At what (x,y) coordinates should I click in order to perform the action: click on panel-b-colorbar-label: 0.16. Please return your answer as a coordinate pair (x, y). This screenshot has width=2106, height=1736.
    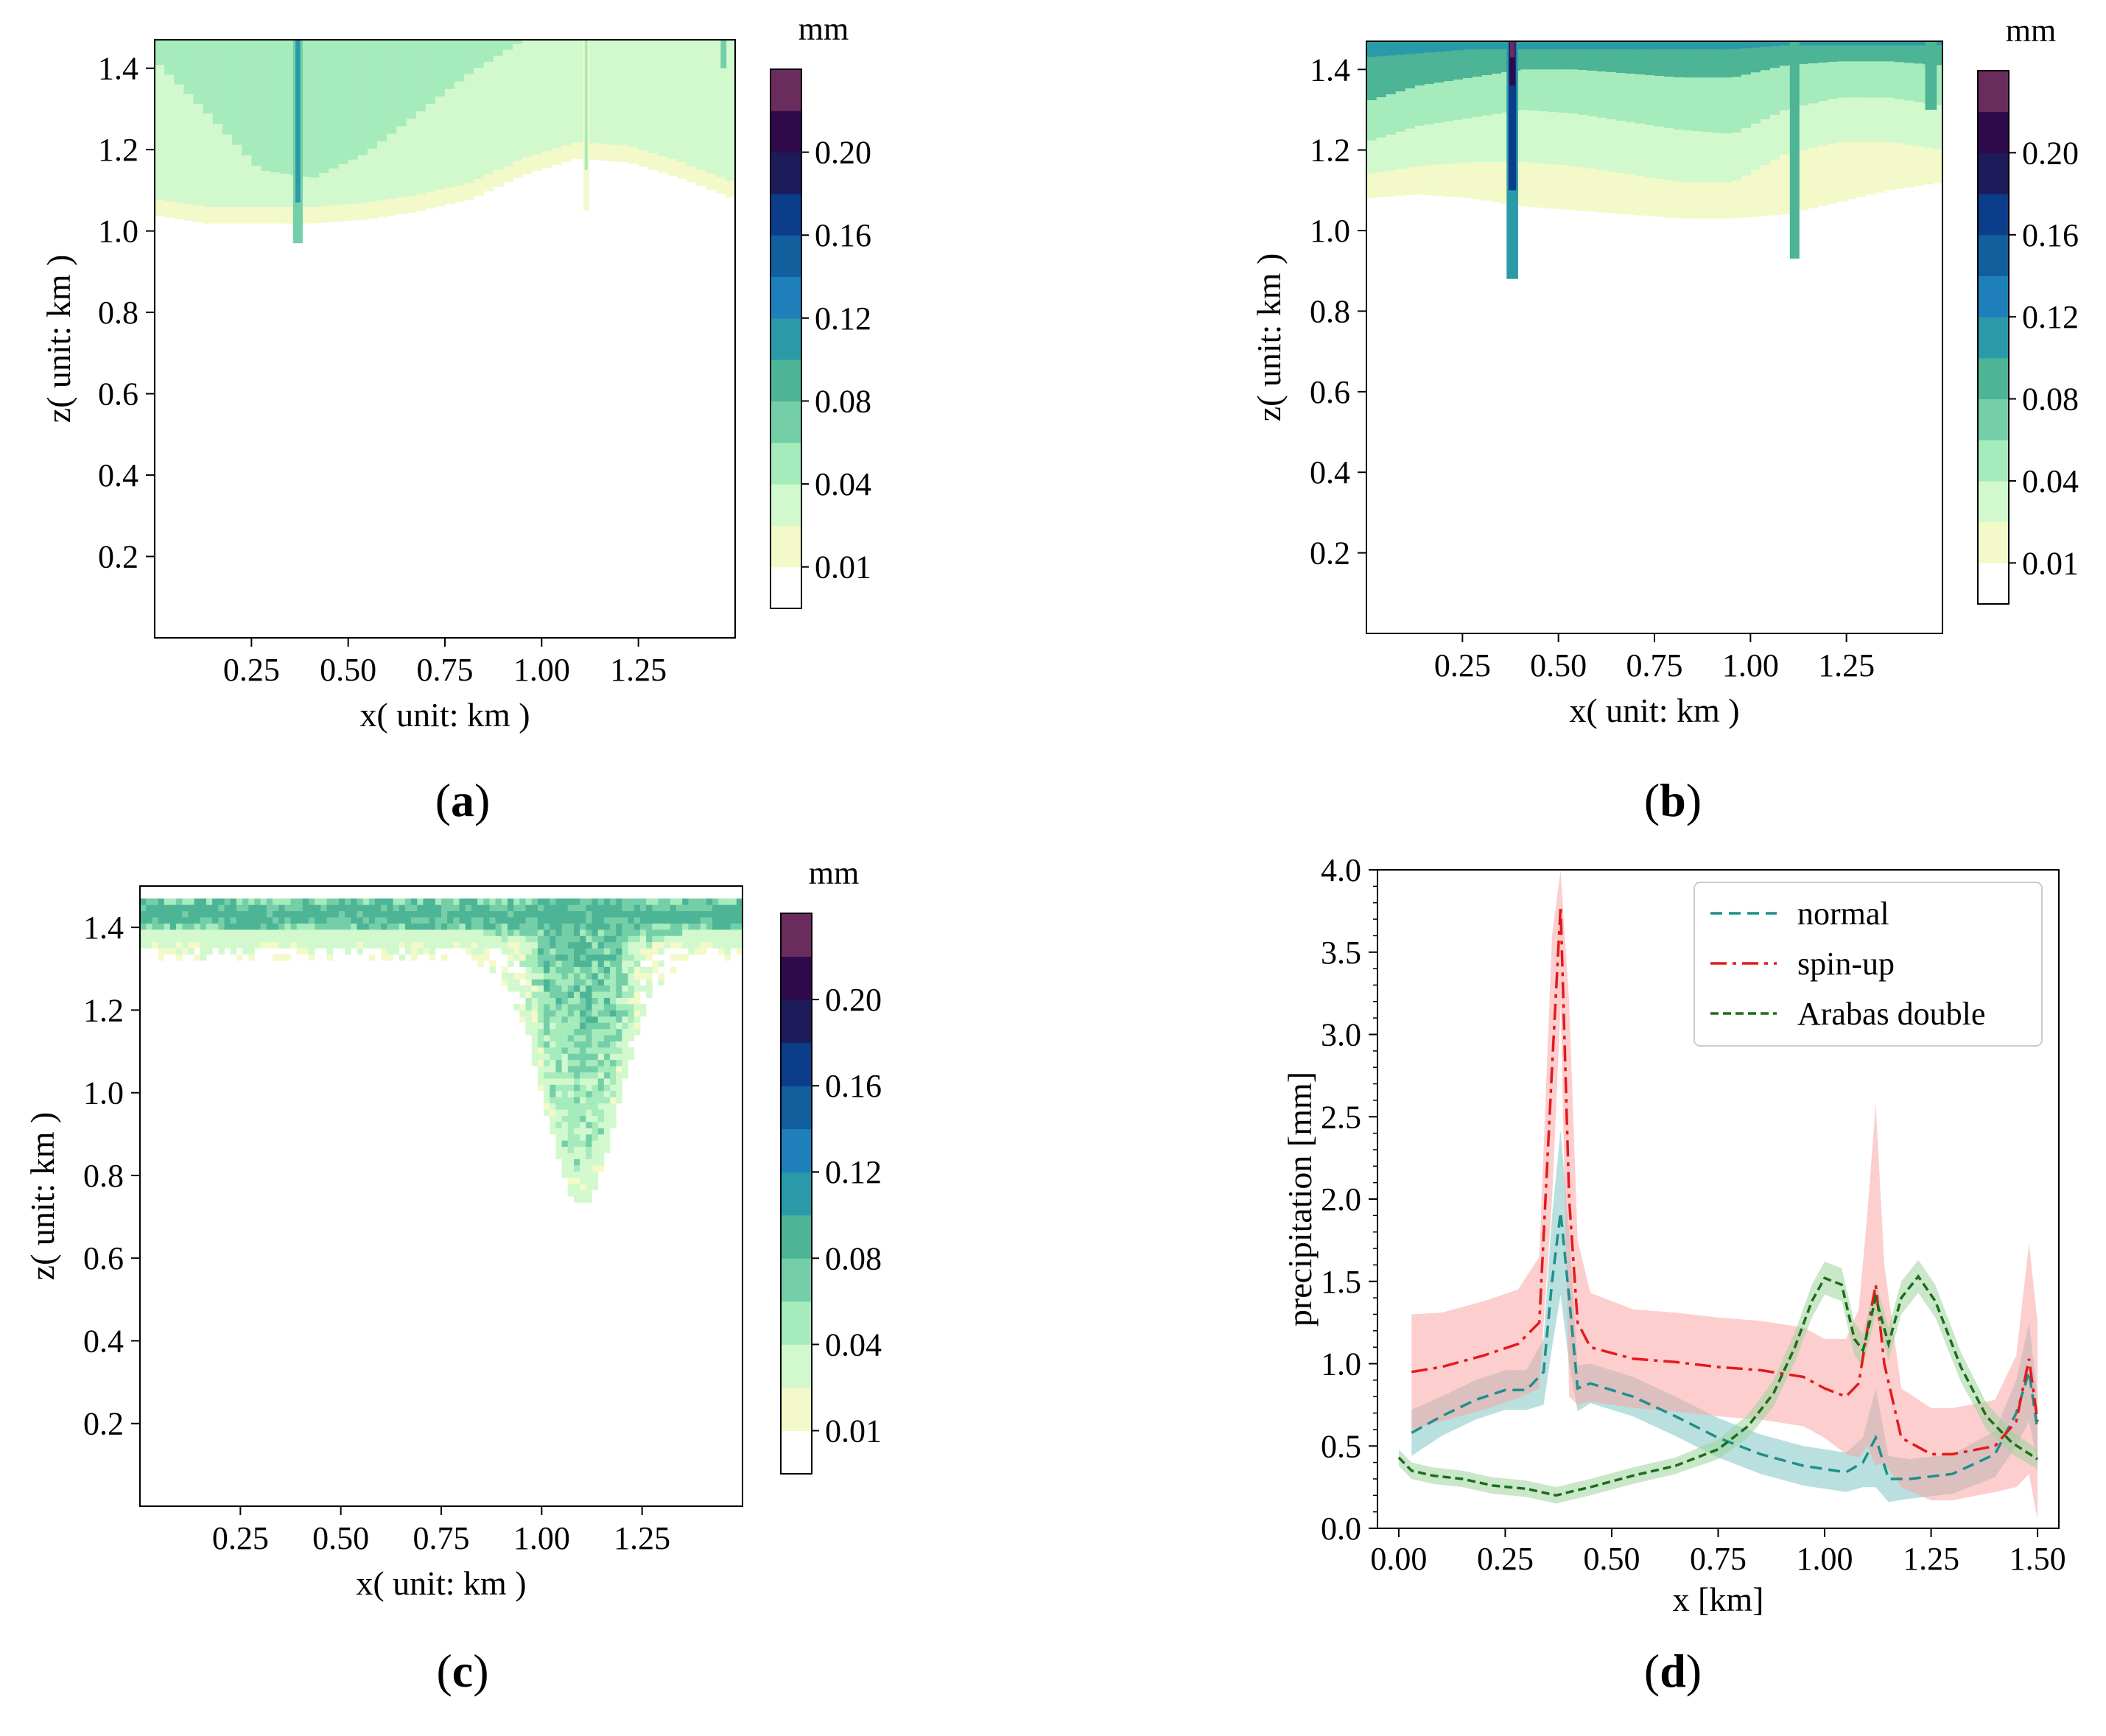
    Looking at the image, I should click on (2050, 235).